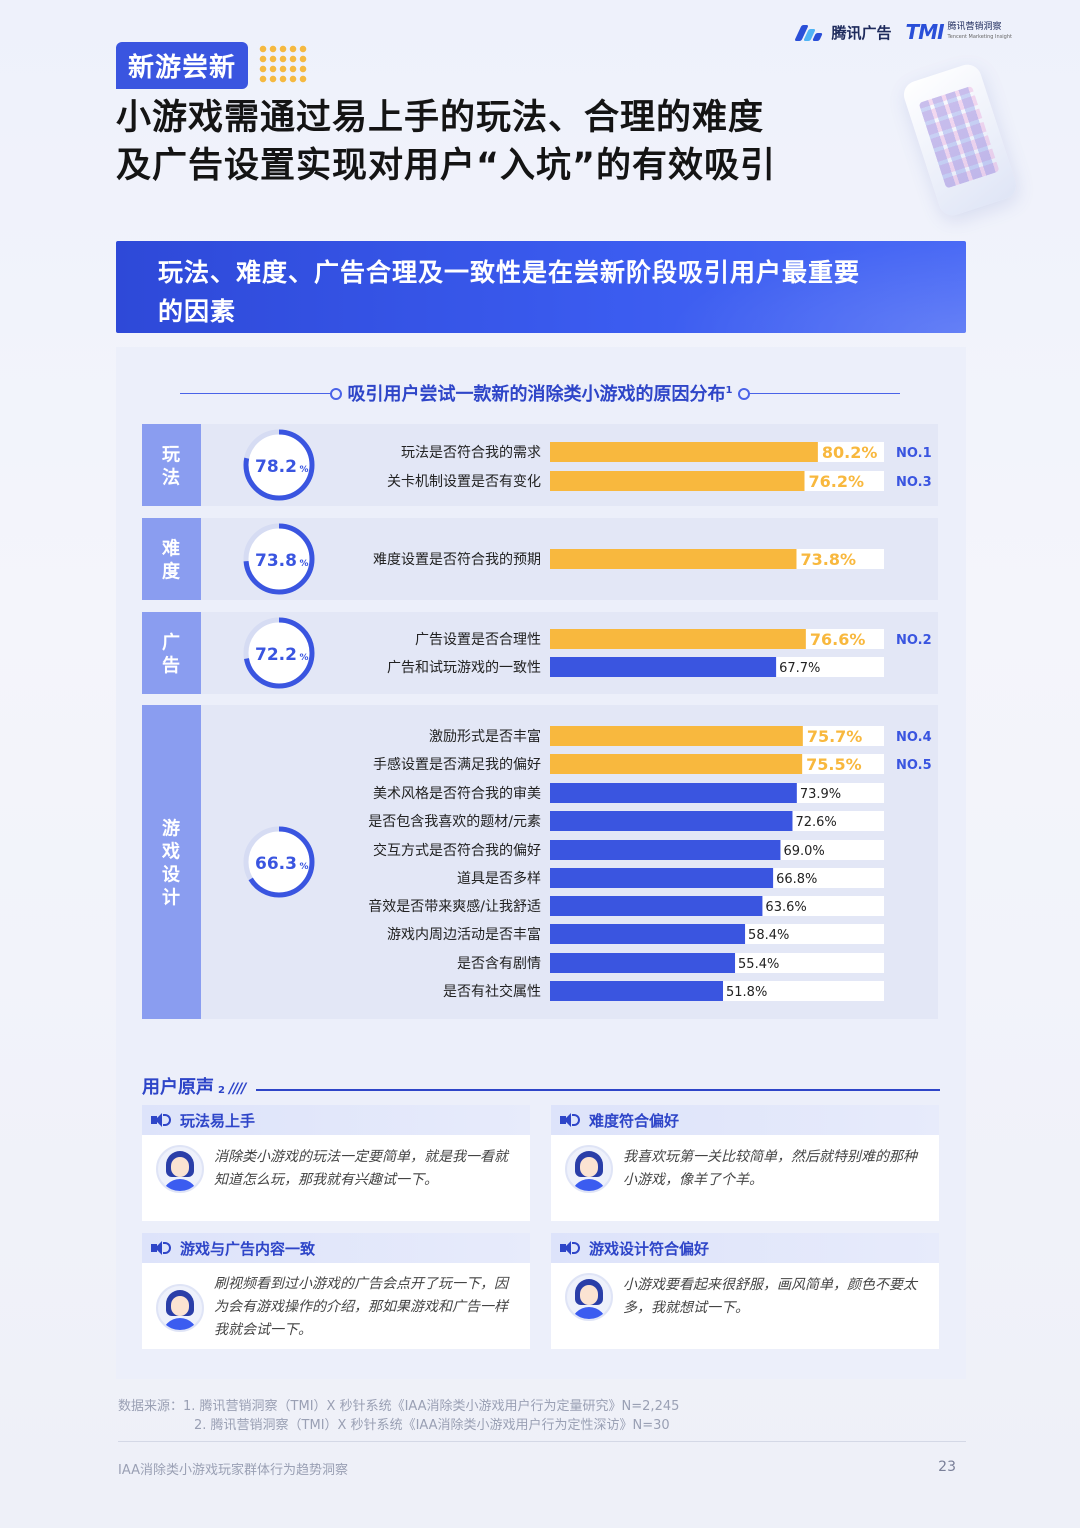  I want to click on voices-title: 用户原声 2 ////, so click(194, 1086).